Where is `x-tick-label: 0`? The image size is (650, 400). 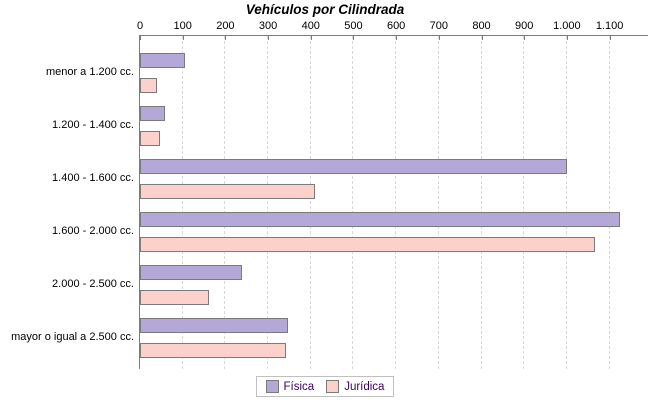
x-tick-label: 0 is located at coordinates (140, 26).